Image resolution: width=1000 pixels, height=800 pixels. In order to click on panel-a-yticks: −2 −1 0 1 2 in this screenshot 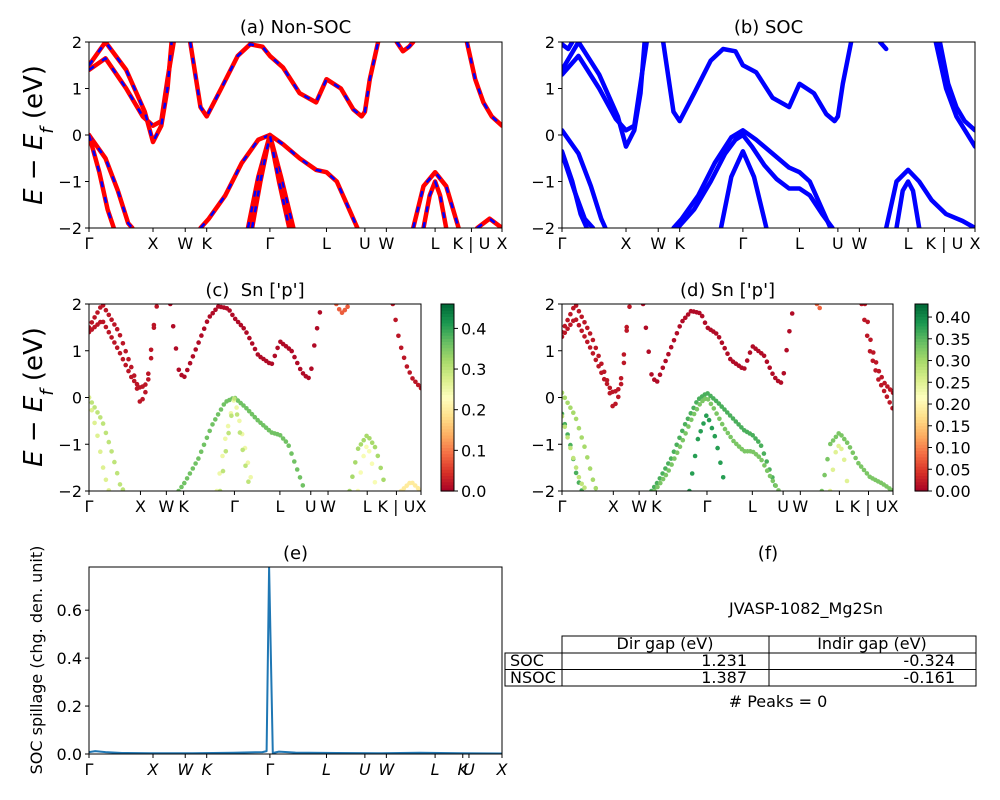, I will do `click(73, 135)`.